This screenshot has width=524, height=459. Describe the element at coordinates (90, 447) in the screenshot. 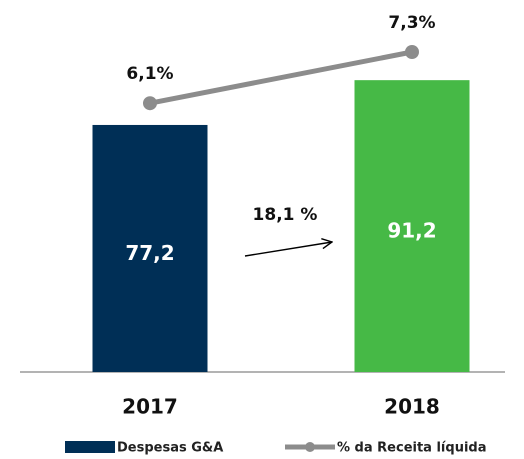

I see `legend-swatch` at that location.